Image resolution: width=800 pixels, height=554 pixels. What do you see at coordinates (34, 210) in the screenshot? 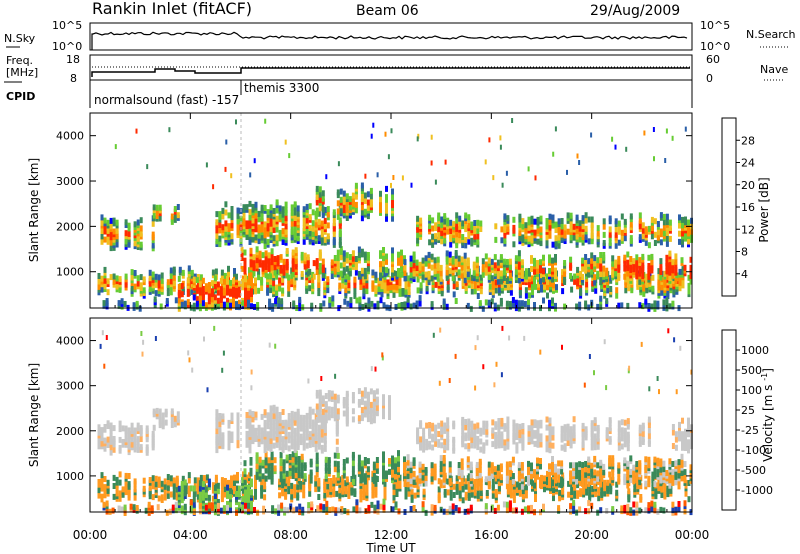
I see `power-ylabel: Slant Range [km]` at bounding box center [34, 210].